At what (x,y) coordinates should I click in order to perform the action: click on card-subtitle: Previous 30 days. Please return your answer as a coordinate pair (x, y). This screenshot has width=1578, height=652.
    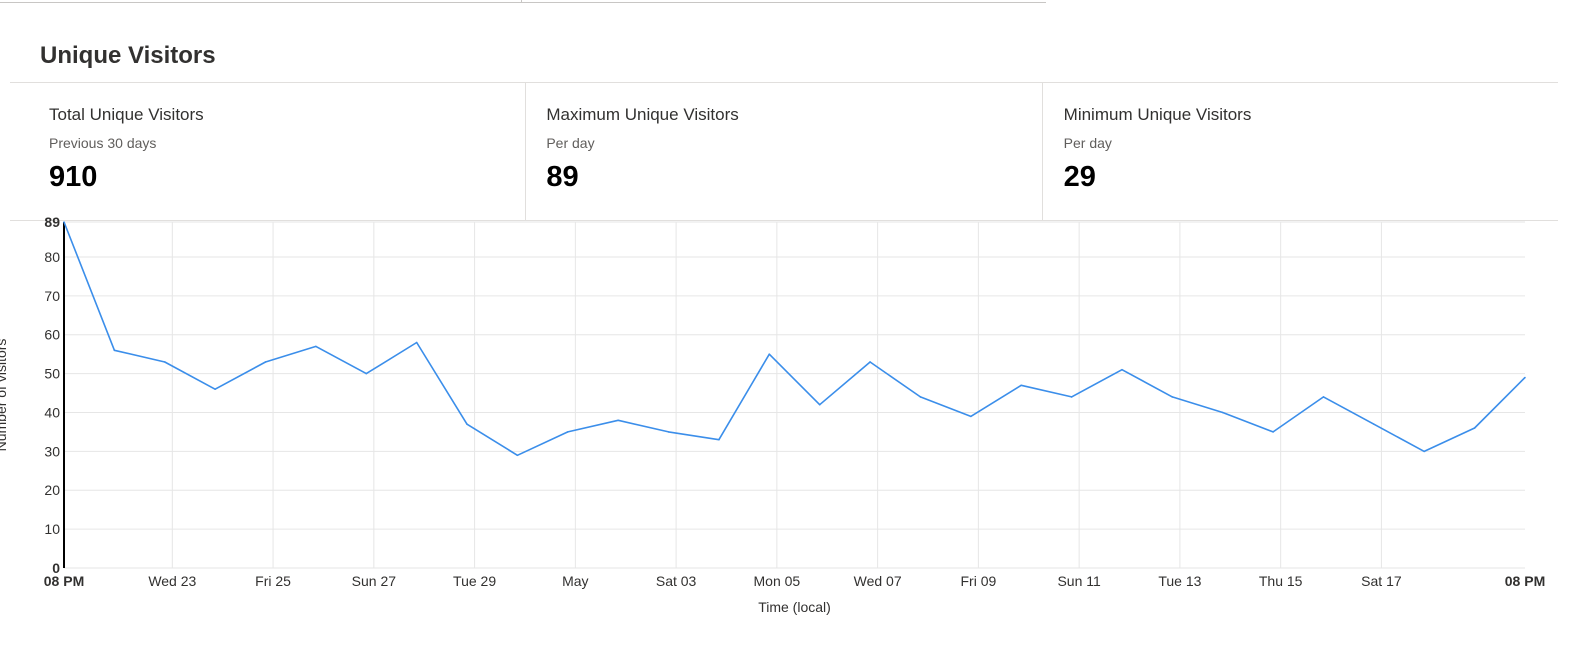
    Looking at the image, I should click on (103, 143).